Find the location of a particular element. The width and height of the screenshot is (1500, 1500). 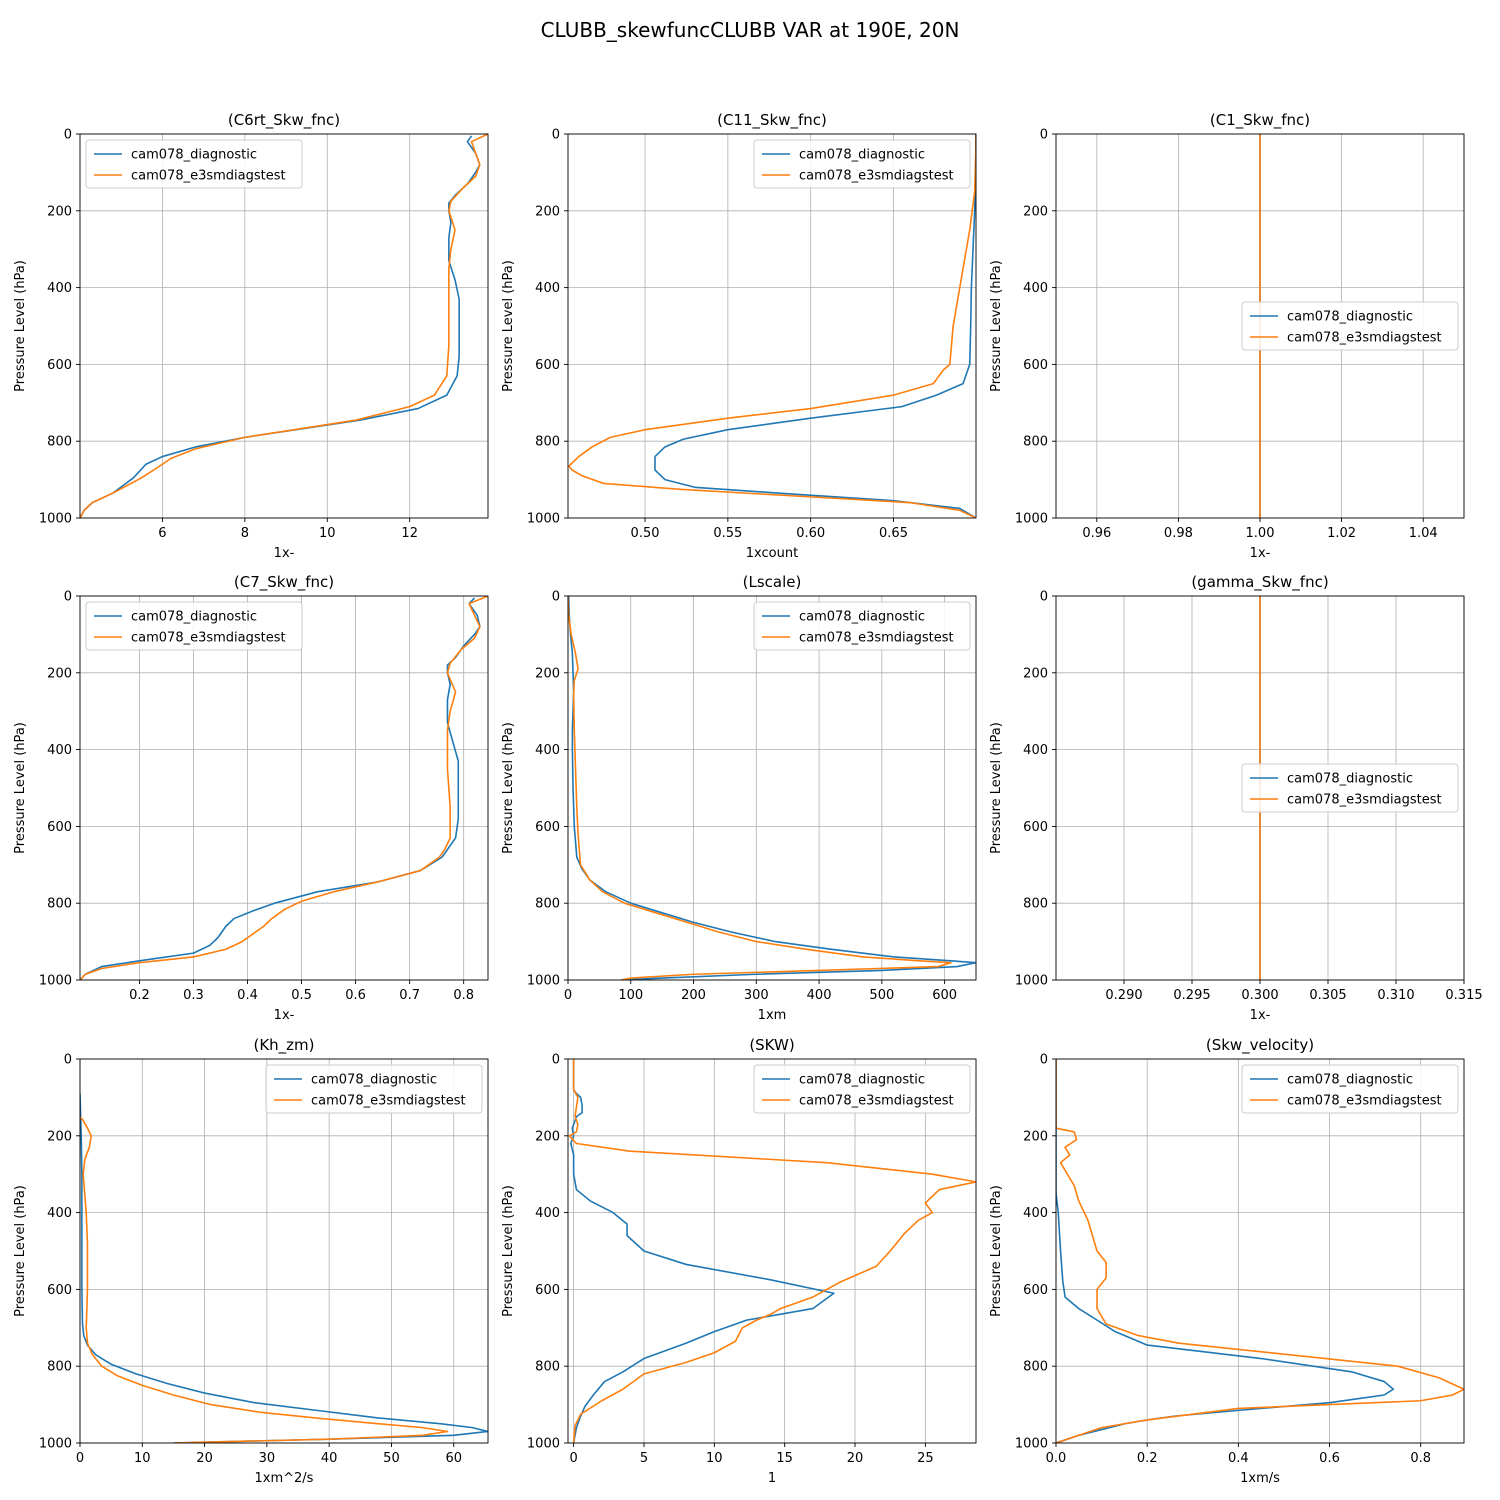

x-tick-label: 60 is located at coordinates (453, 1458).